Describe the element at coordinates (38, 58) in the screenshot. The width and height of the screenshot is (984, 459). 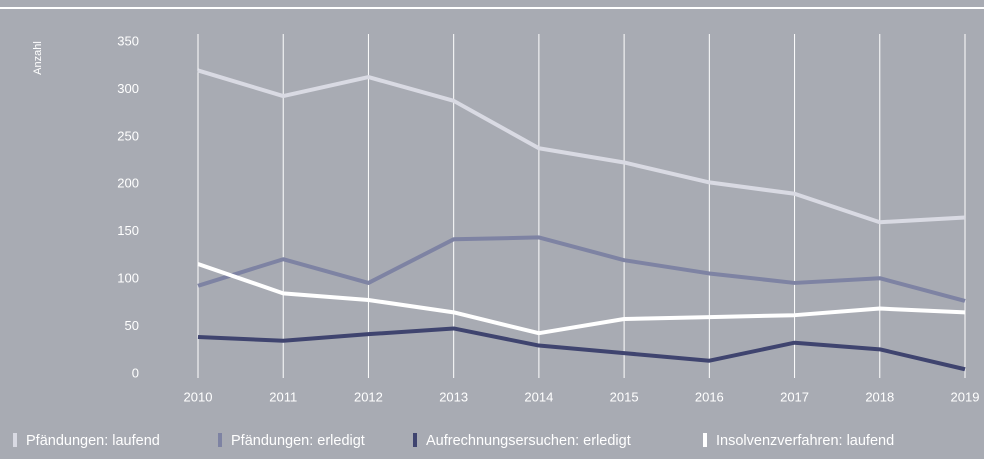
I see `y-axis-label: Anzahl` at that location.